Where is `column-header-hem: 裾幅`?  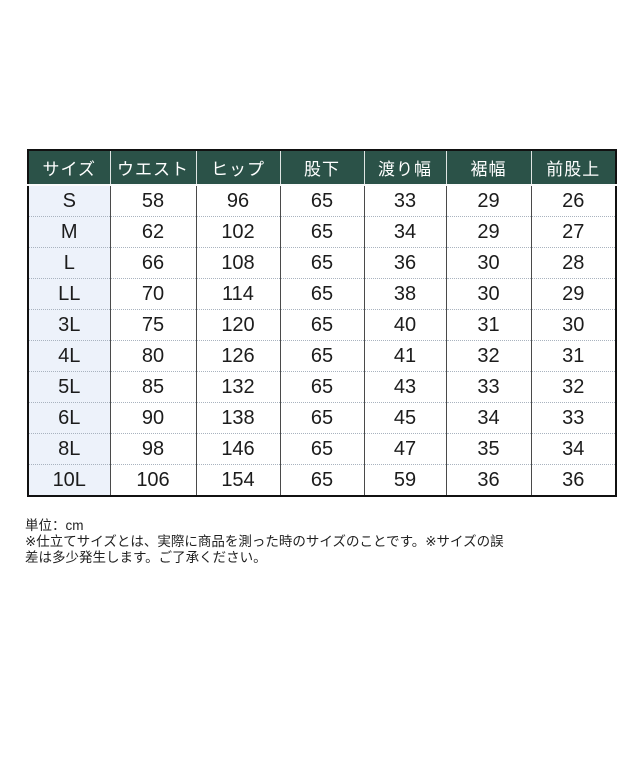
column-header-hem: 裾幅 is located at coordinates (488, 168).